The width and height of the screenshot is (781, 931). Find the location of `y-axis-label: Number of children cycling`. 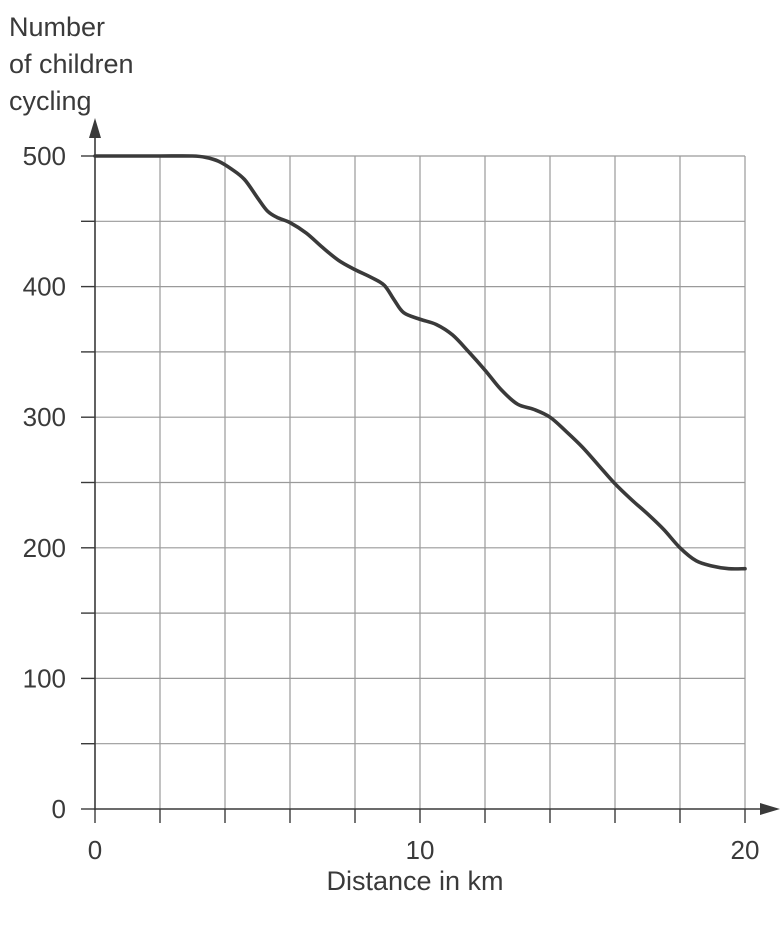

y-axis-label: Number of children cycling is located at coordinates (71, 64).